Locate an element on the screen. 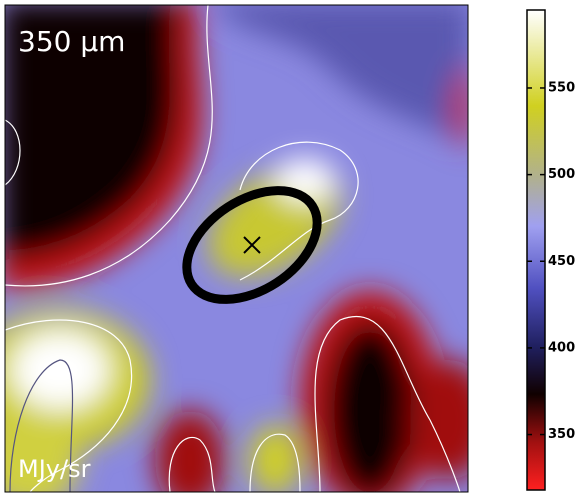 This screenshot has height=494, width=575. tick-label: 450 is located at coordinates (561, 261).